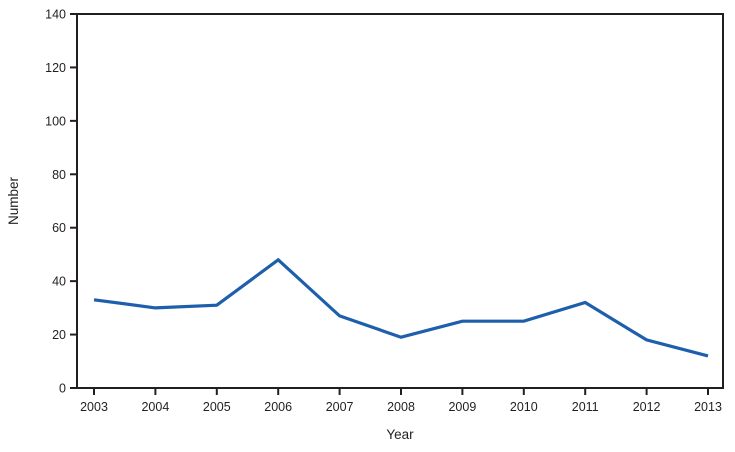 This screenshot has width=735, height=452. What do you see at coordinates (155, 407) in the screenshot?
I see `x-tick-label: 2004` at bounding box center [155, 407].